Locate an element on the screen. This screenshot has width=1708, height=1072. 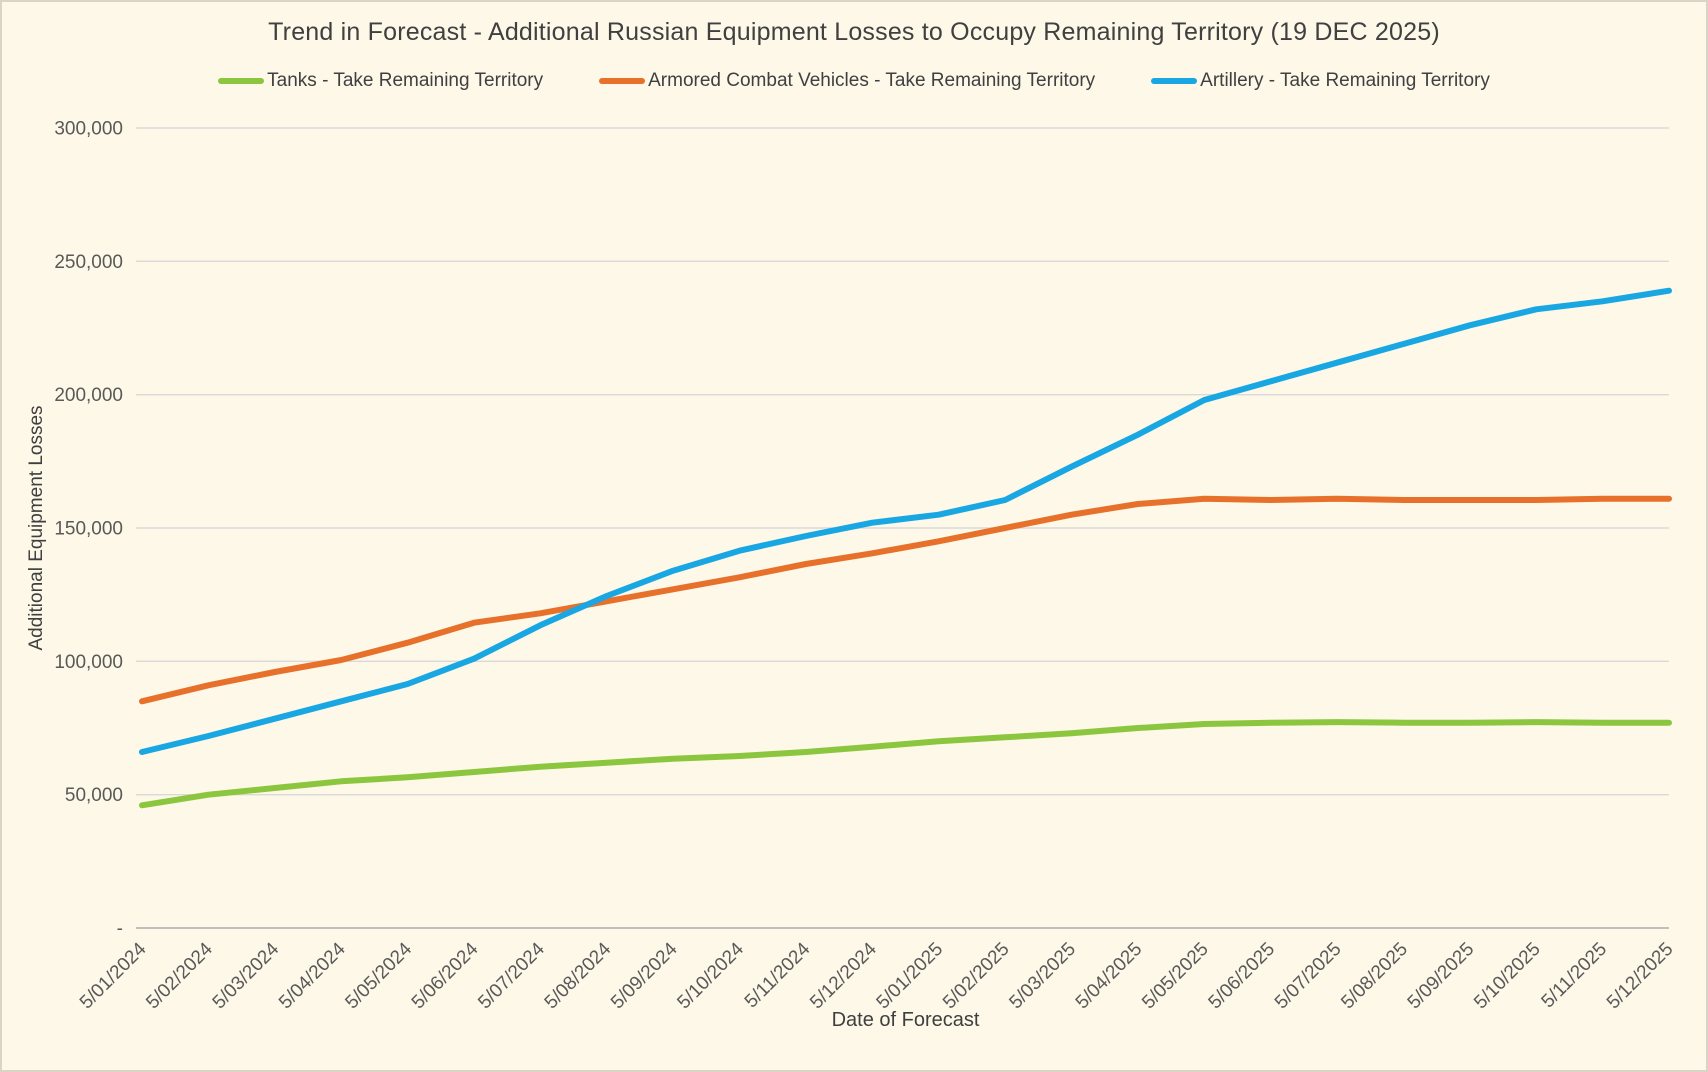
x-tick-label: 5/09/2024 is located at coordinates (644, 975).